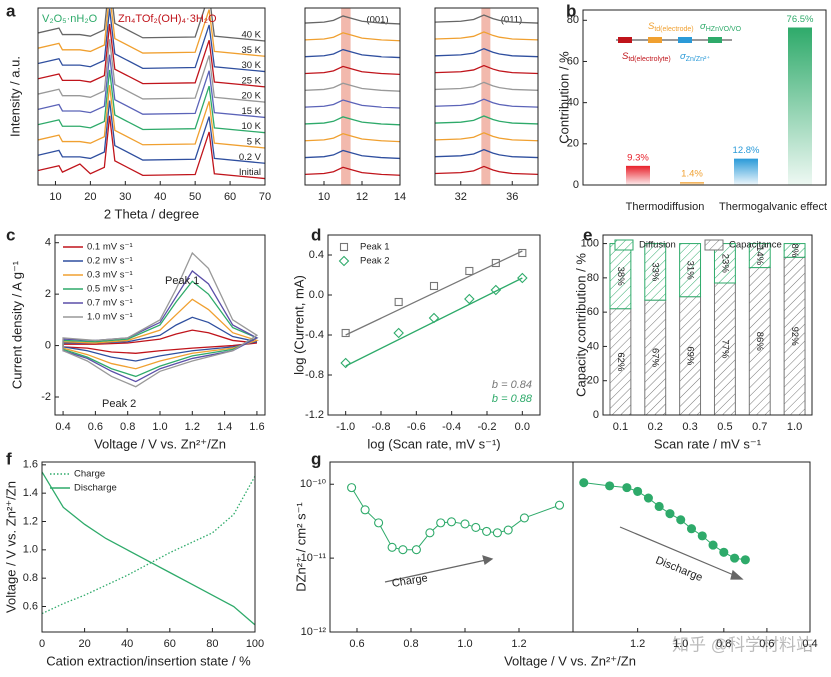 The image size is (831, 677). Describe the element at coordinates (160, 197) in the screenshot. I see `x-tick-label: 40` at that location.